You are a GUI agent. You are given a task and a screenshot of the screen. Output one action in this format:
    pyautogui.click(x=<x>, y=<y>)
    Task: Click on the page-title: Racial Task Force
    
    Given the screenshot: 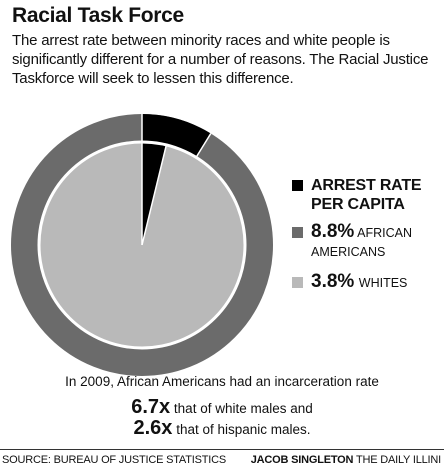 What is the action you would take?
    pyautogui.click(x=98, y=15)
    